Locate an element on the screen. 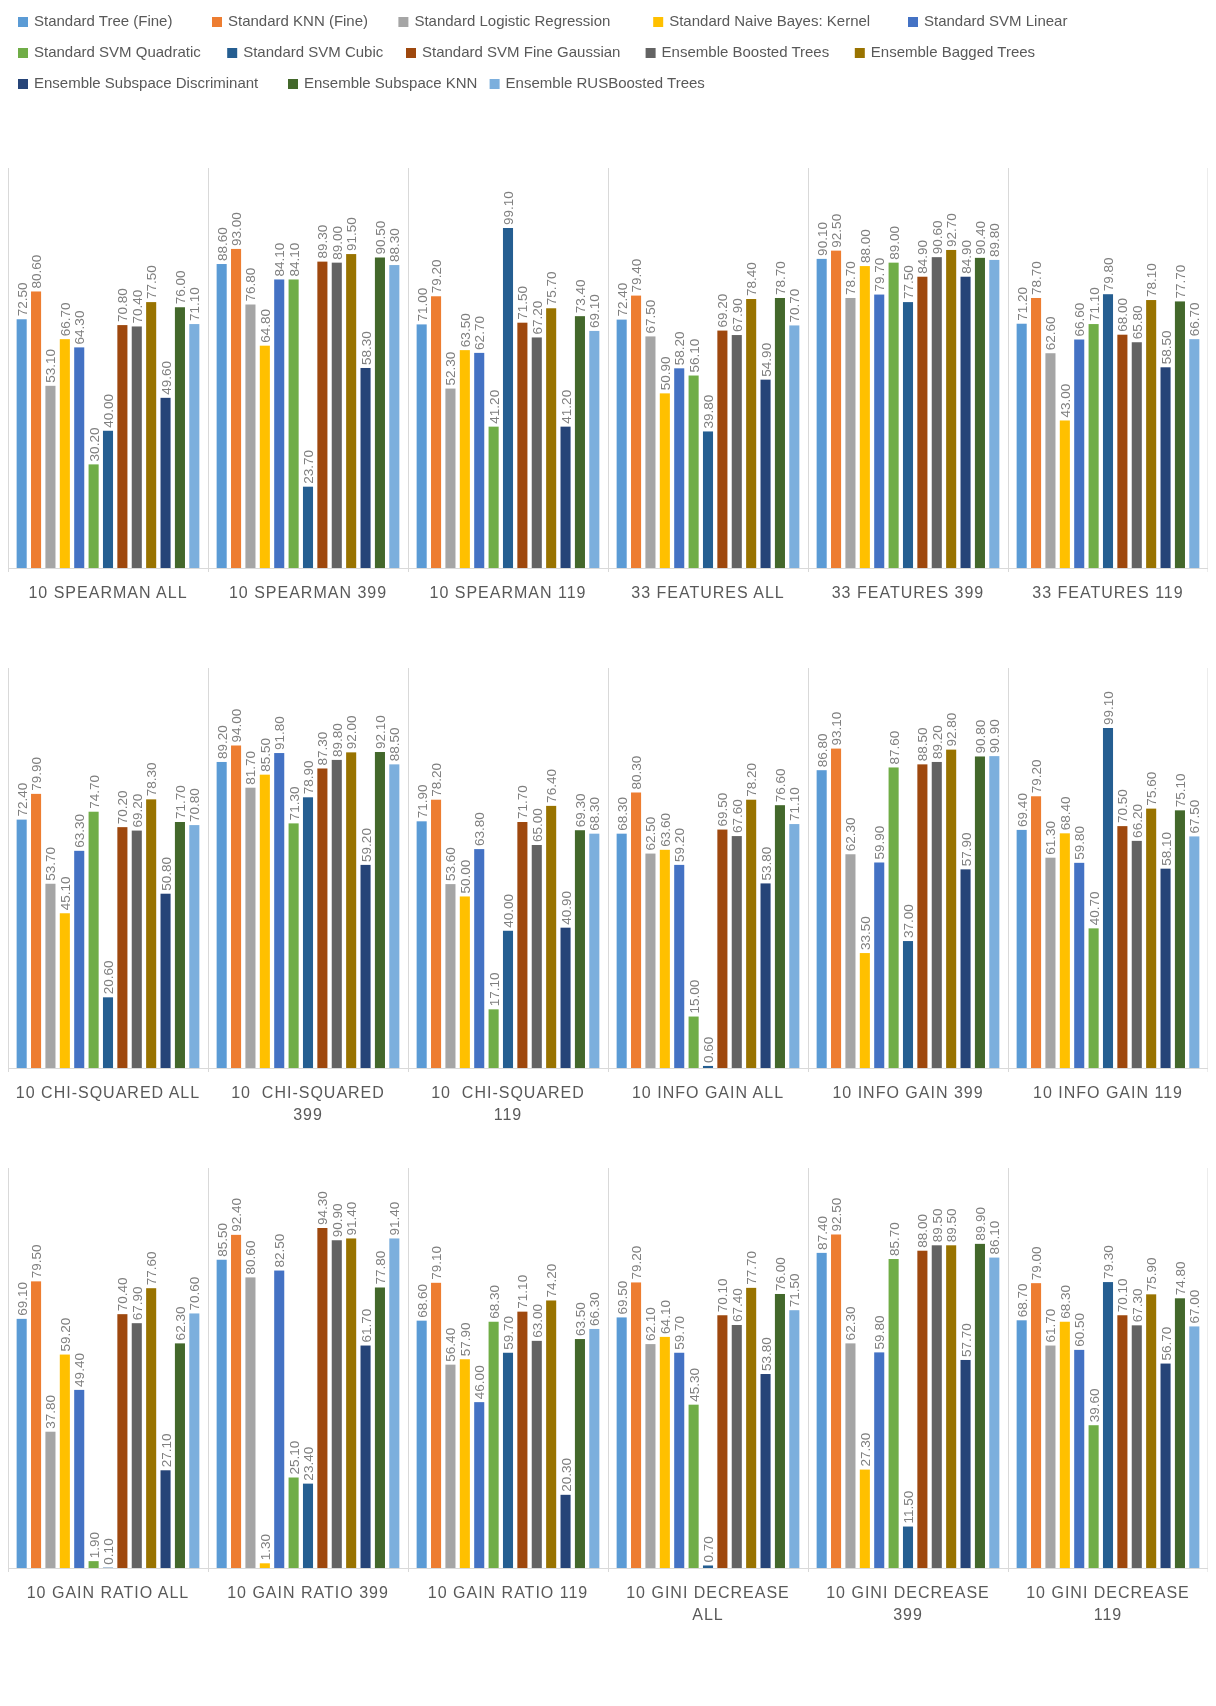 The height and width of the screenshot is (1706, 1216). data-label: 71.50 is located at coordinates (795, 1290).